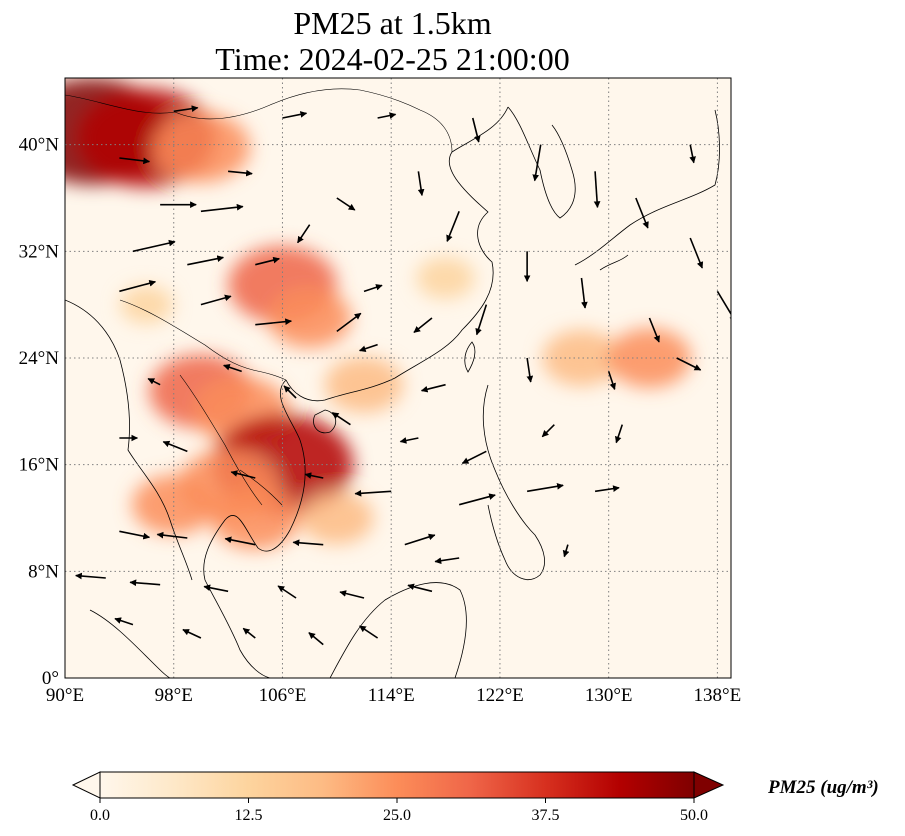  I want to click on colorbar-tick-label: 50.0, so click(694, 815).